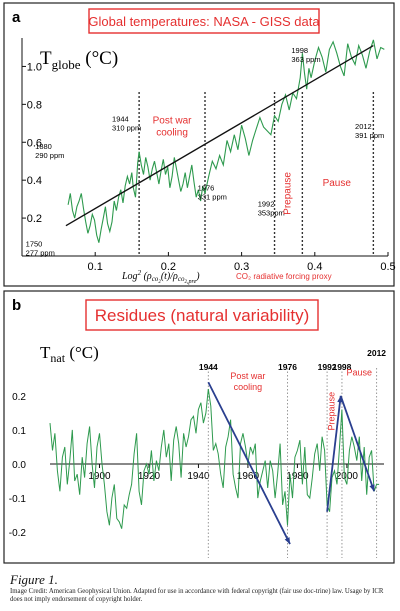  I want to click on x-tick-label: 0.5, so click(387, 267).